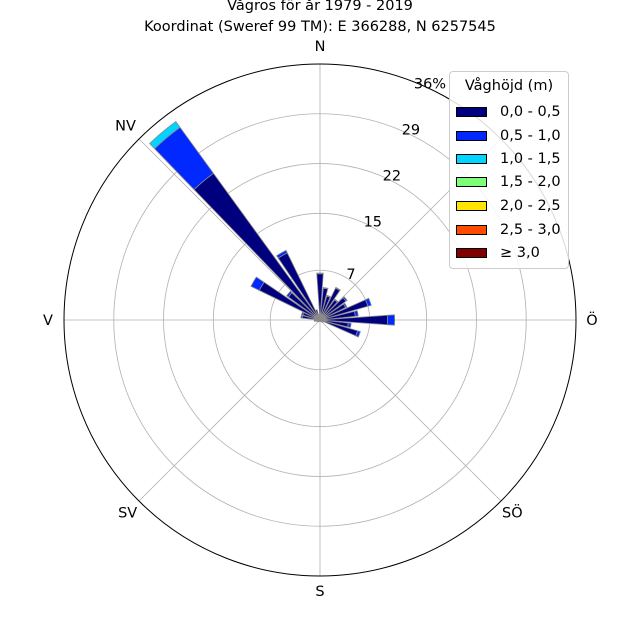 The image size is (640, 640). What do you see at coordinates (530, 159) in the screenshot?
I see `legend-label: 1,0 - 1,5` at bounding box center [530, 159].